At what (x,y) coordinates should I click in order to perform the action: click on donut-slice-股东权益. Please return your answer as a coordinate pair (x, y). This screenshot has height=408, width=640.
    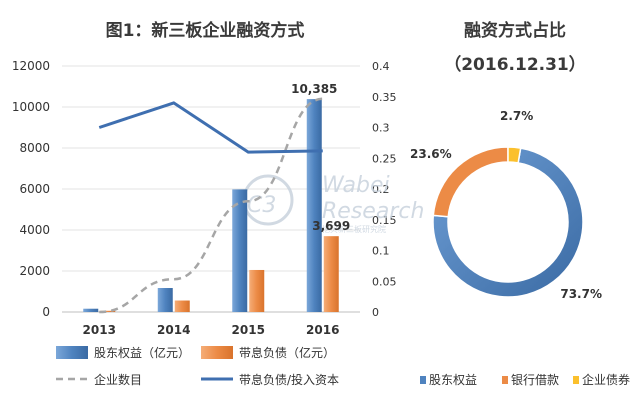
    Looking at the image, I should click on (508, 222).